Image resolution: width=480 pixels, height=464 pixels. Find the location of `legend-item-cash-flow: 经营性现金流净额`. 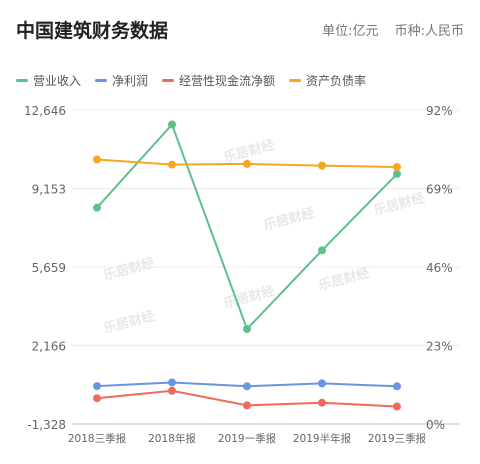

legend-item-cash-flow: 经营性现金流净额 is located at coordinates (218, 80).